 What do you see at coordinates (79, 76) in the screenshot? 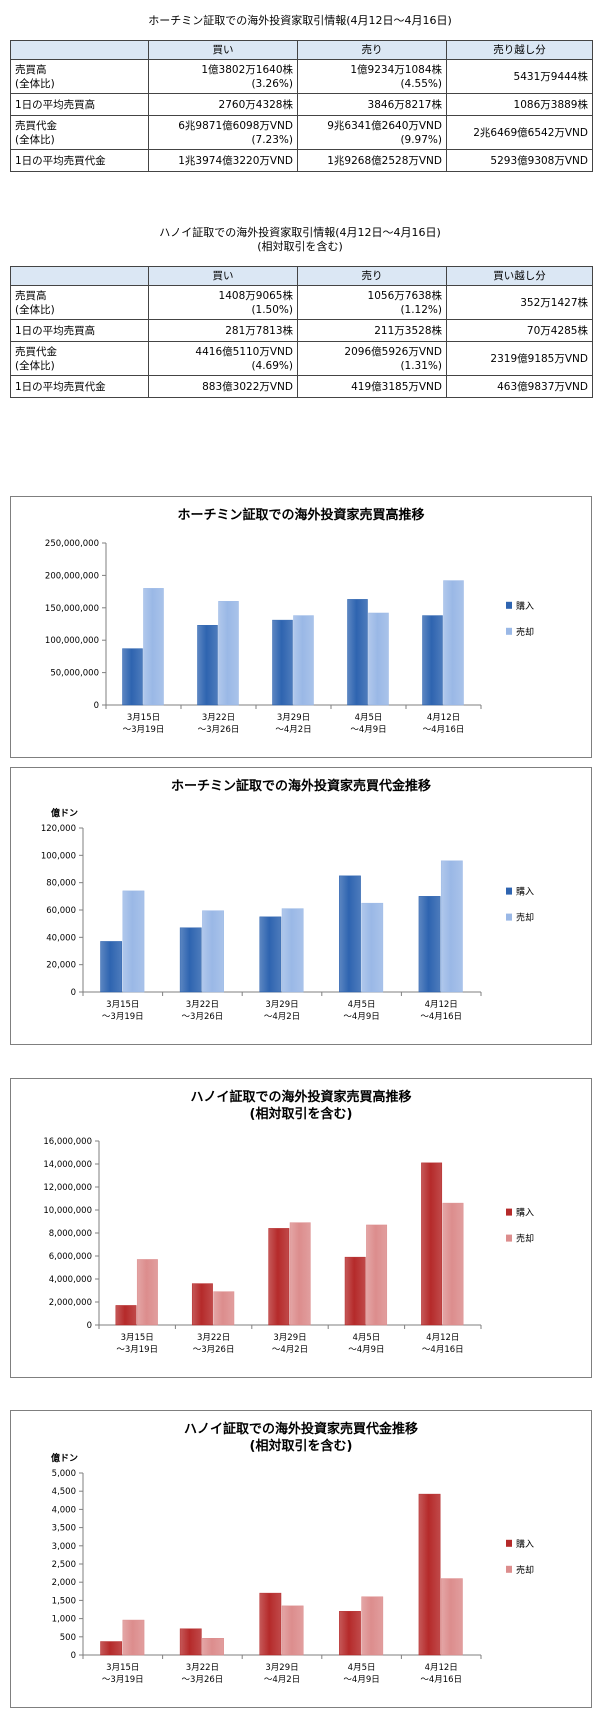
I see `row-label: 売買高 (全体比)` at bounding box center [79, 76].